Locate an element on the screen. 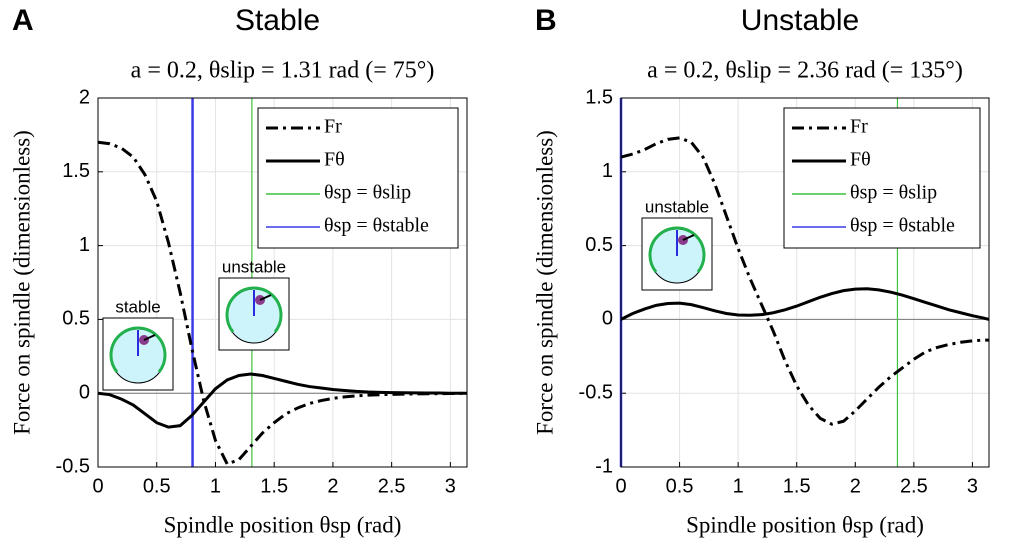 The image size is (1034, 550). panel-letter: A is located at coordinates (23, 20).